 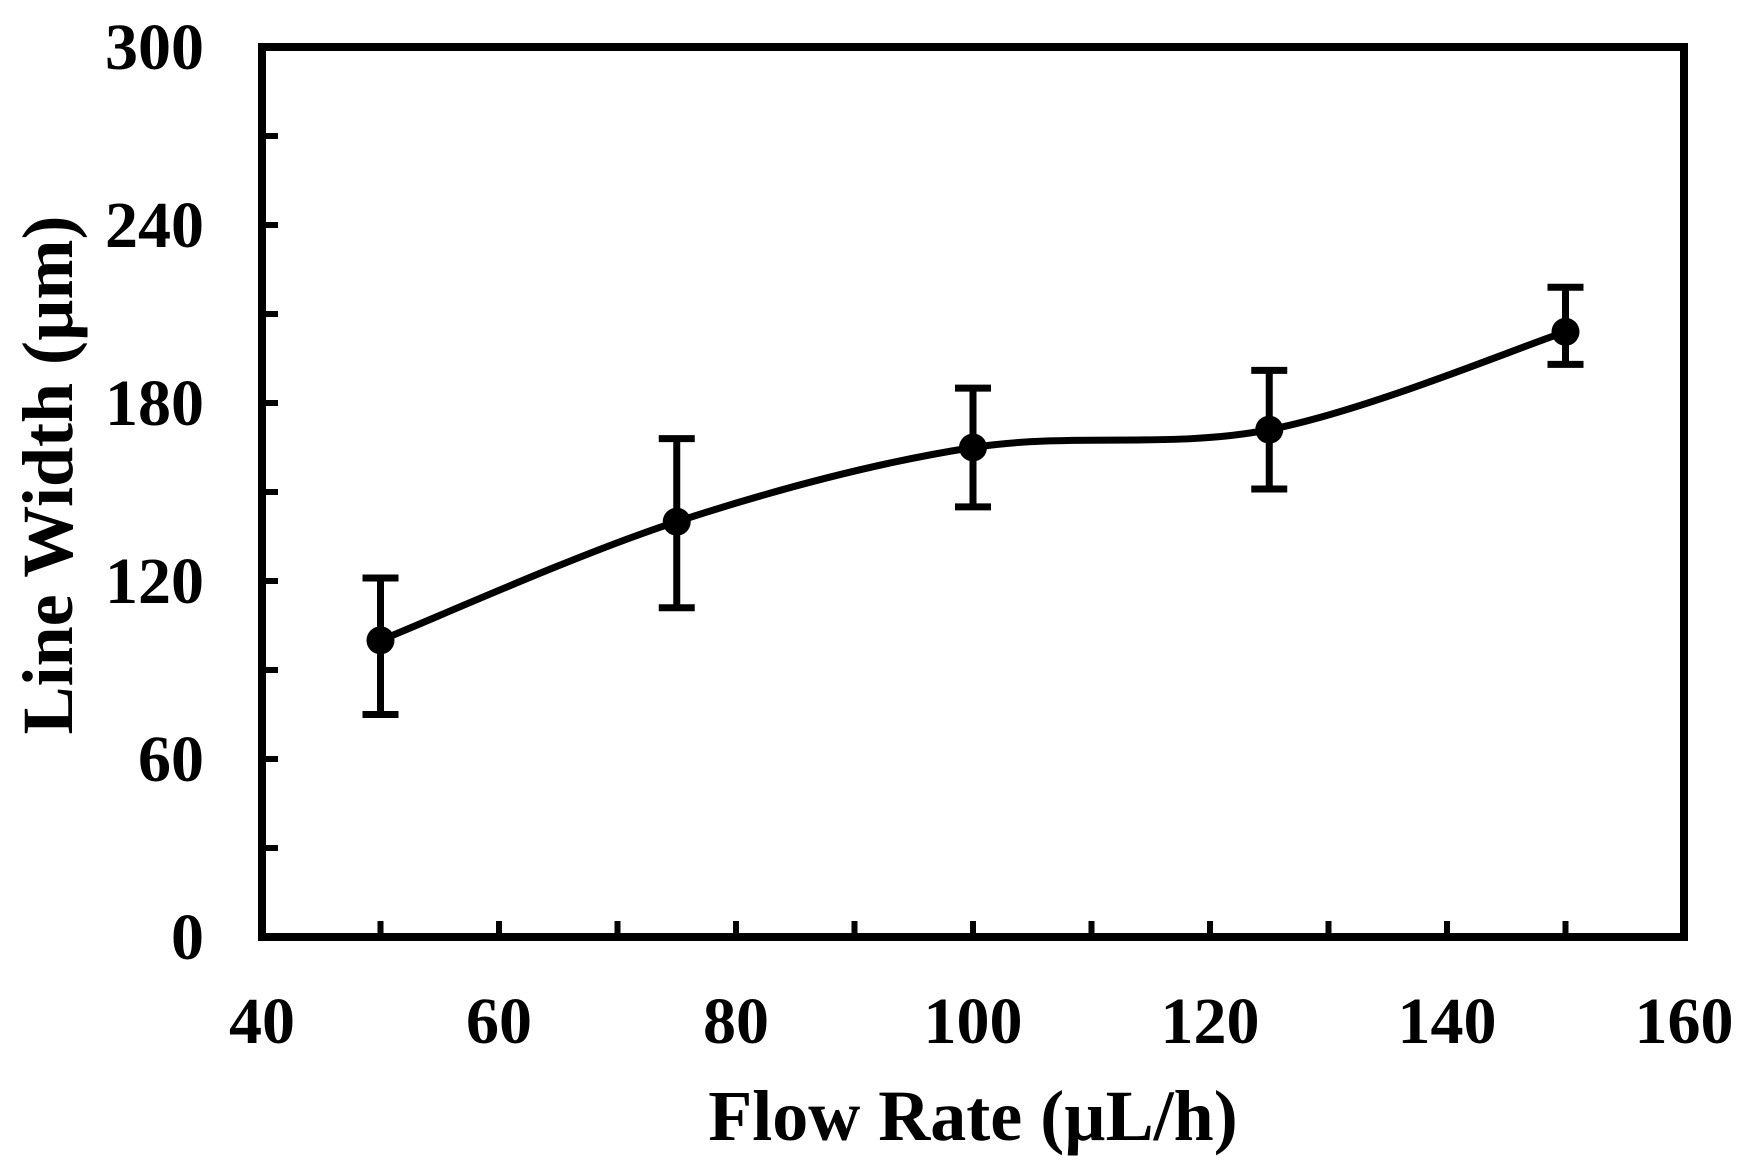 I want to click on y-tick-label: 240, so click(x=154, y=225).